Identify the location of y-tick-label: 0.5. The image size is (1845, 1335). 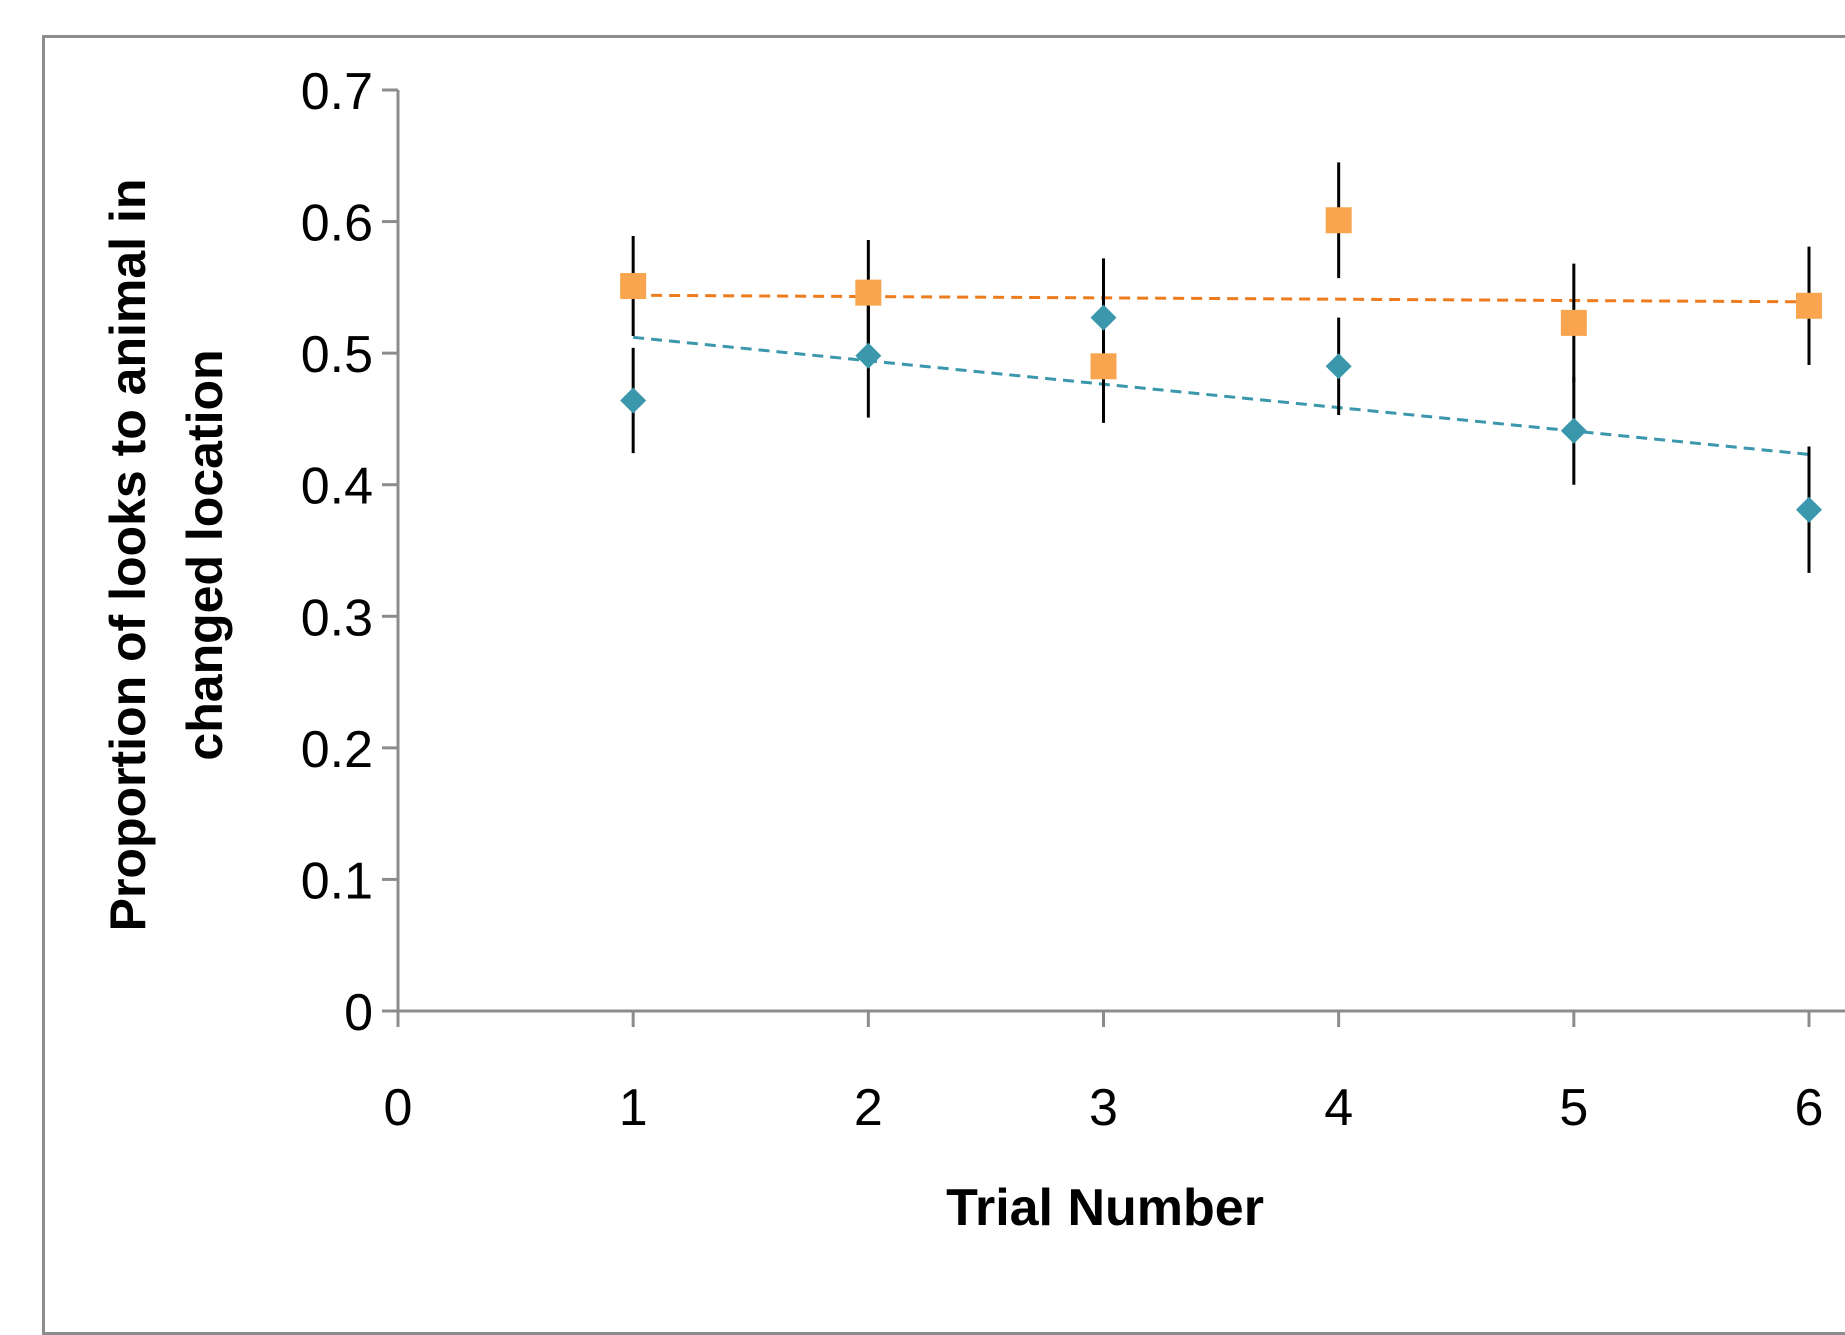
(337, 355).